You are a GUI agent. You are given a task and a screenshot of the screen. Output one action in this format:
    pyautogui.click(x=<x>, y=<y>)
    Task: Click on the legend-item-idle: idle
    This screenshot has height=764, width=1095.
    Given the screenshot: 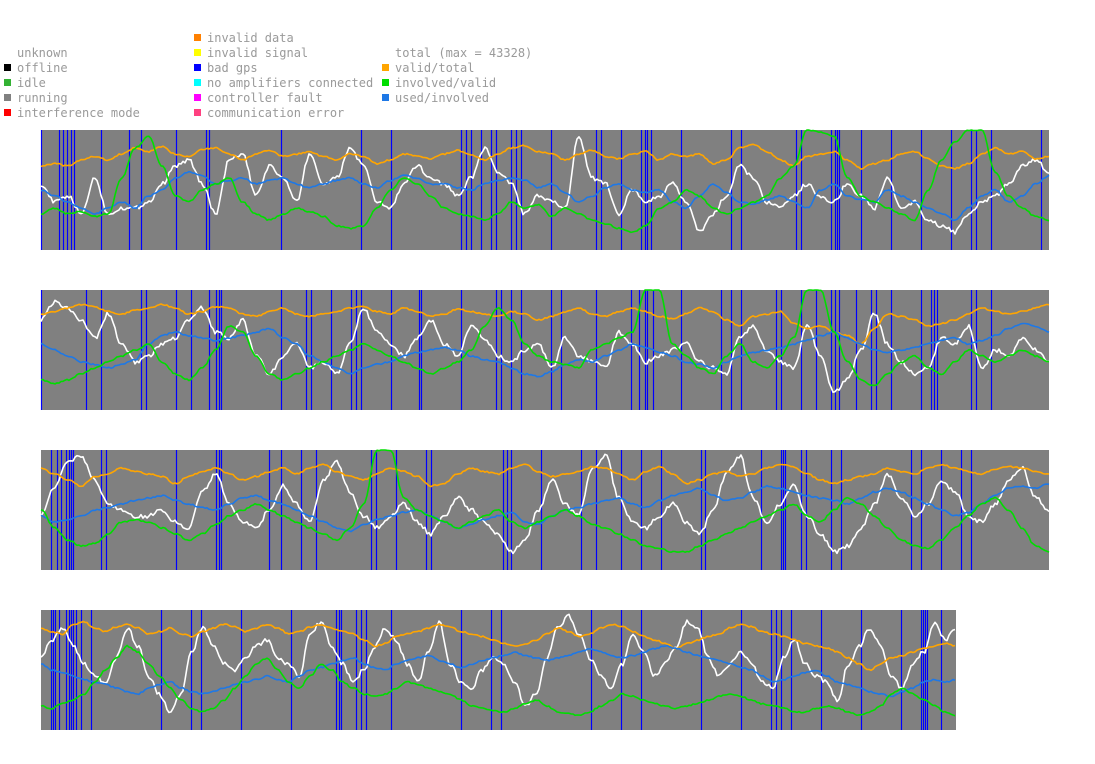 What is the action you would take?
    pyautogui.click(x=25, y=82)
    